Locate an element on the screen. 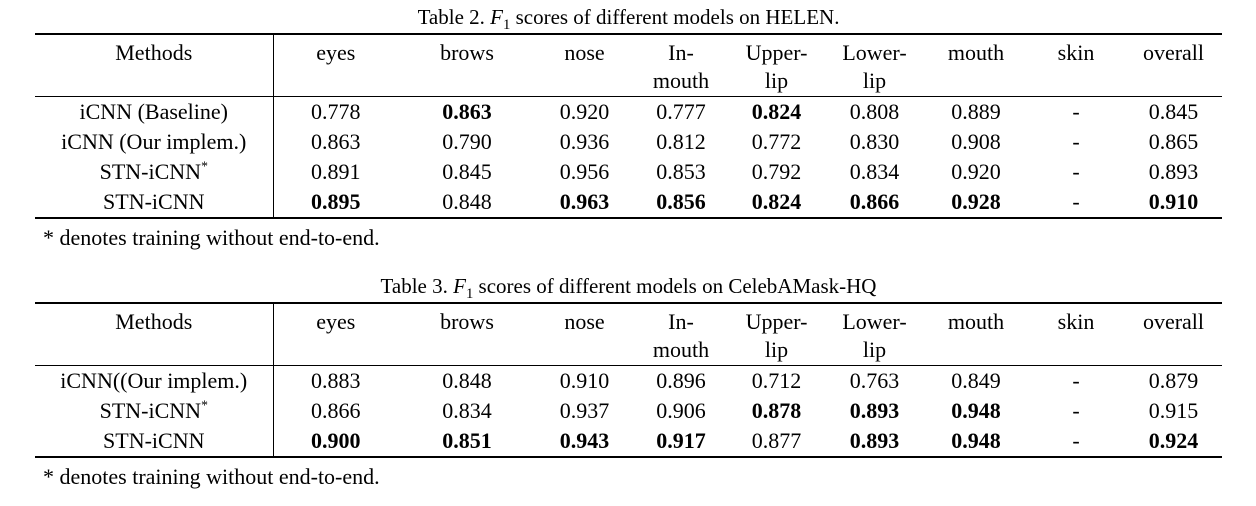 The height and width of the screenshot is (506, 1256). score-cell-overall: 0.893 is located at coordinates (1173, 171).